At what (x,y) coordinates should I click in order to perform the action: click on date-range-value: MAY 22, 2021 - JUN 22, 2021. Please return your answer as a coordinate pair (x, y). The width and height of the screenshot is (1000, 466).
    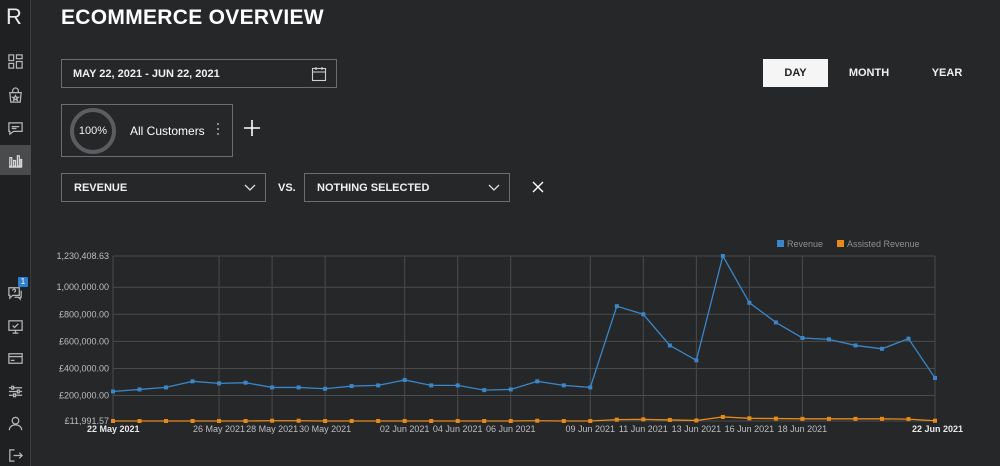
    Looking at the image, I should click on (146, 73).